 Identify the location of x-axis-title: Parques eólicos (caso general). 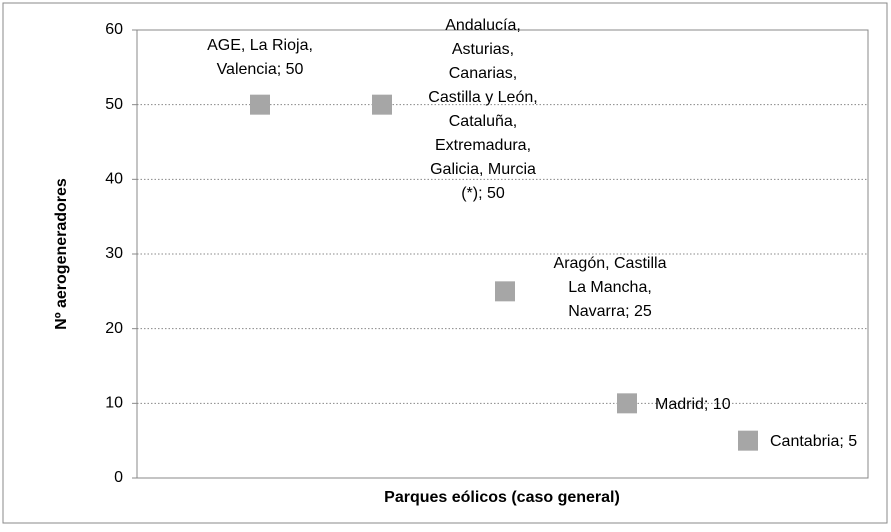
(502, 497).